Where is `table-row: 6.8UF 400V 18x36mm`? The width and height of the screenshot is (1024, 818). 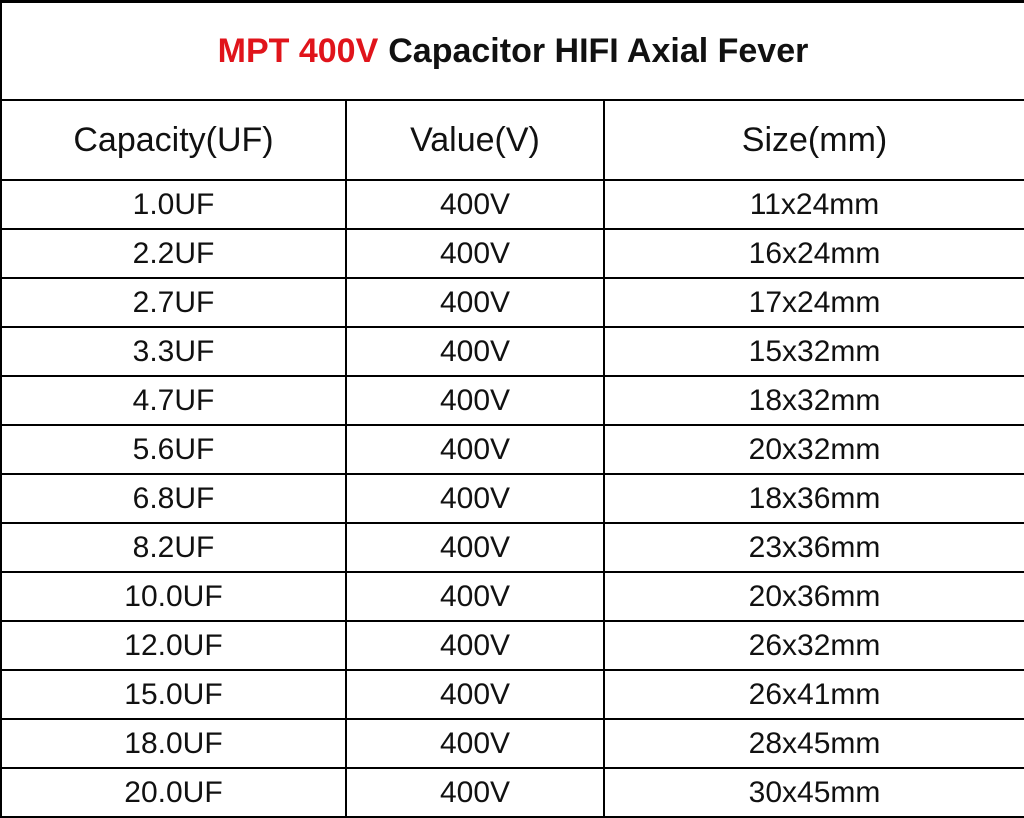
table-row: 6.8UF 400V 18x36mm is located at coordinates (512, 498).